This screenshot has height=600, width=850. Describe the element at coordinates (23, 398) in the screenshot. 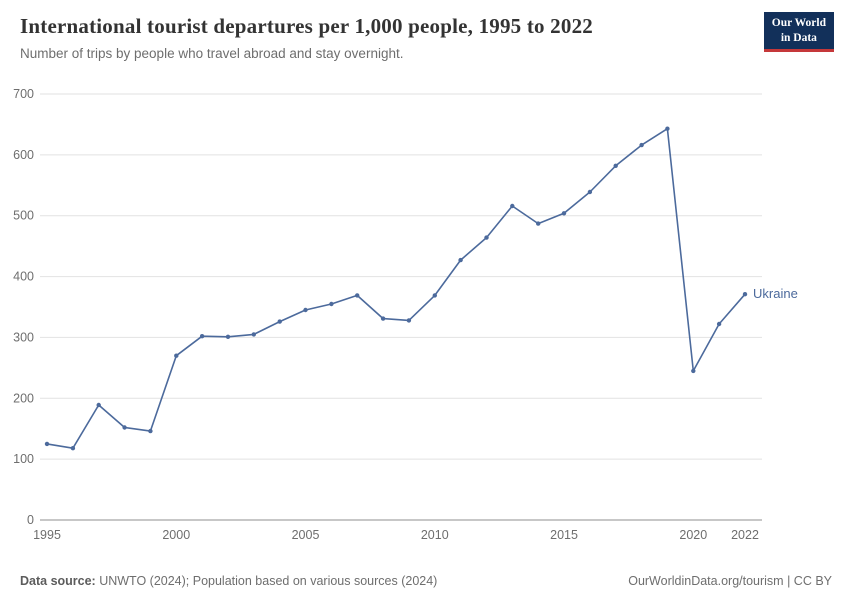

I see `y-tick-label: 200` at that location.